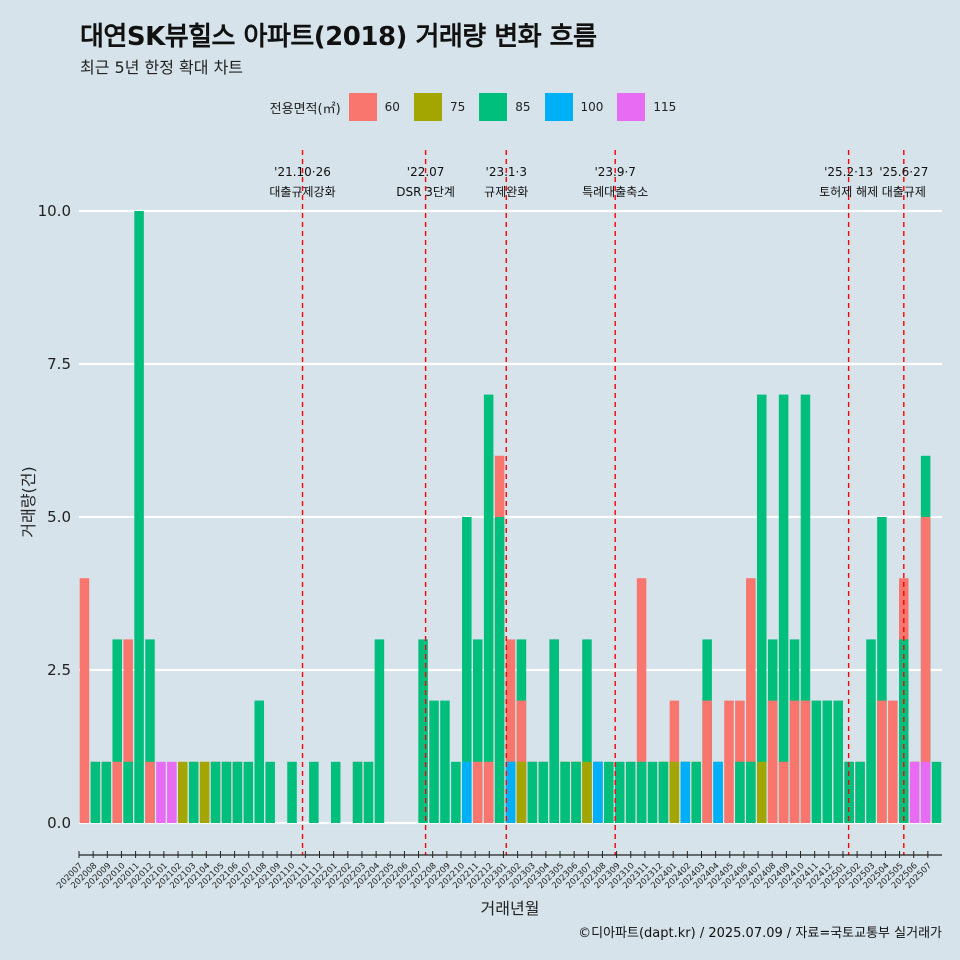 The image size is (960, 960). I want to click on legend-item-75: 75, so click(439, 107).